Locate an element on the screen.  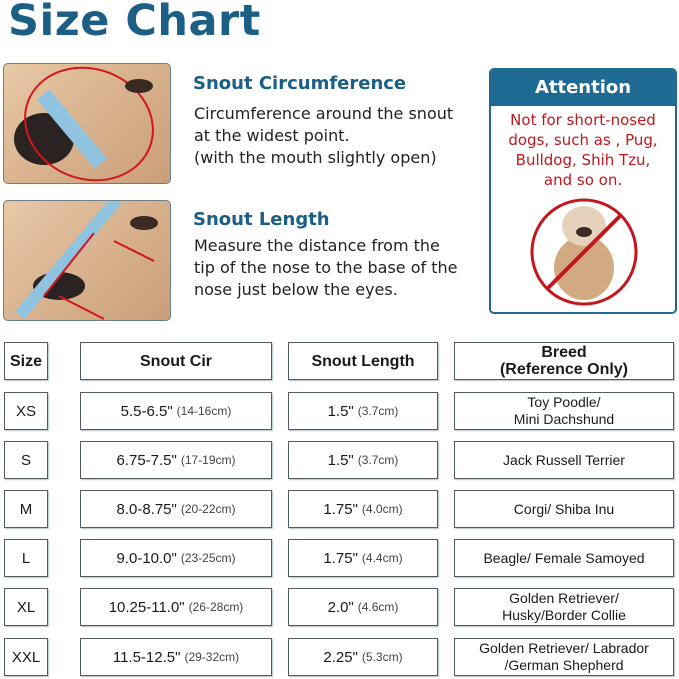
cm-value: (26-28cm) is located at coordinates (216, 606).